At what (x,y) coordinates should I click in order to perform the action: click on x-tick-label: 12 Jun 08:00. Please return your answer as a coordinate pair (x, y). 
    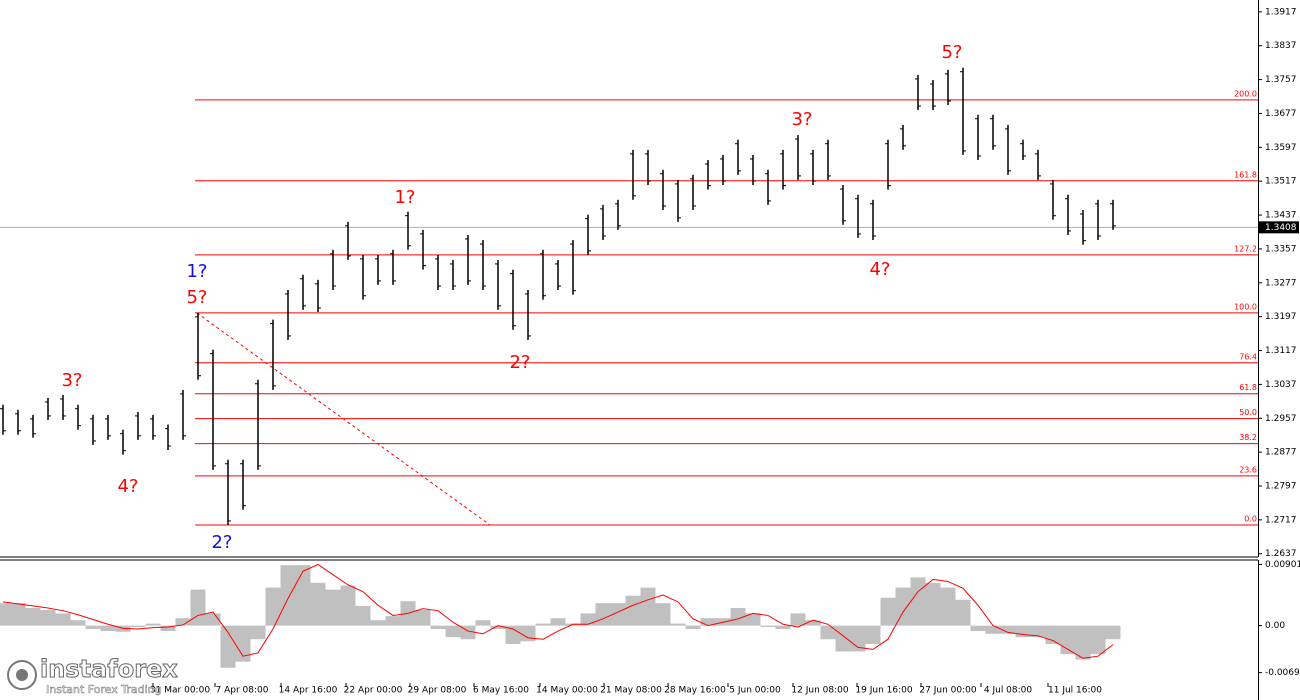
    Looking at the image, I should click on (819, 691).